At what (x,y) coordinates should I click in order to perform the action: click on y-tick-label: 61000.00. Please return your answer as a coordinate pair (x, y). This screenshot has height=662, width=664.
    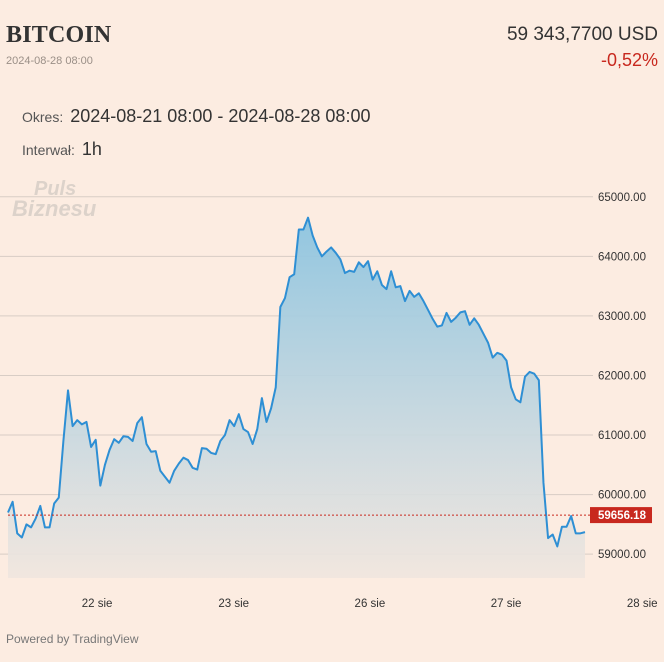
    Looking at the image, I should click on (622, 436).